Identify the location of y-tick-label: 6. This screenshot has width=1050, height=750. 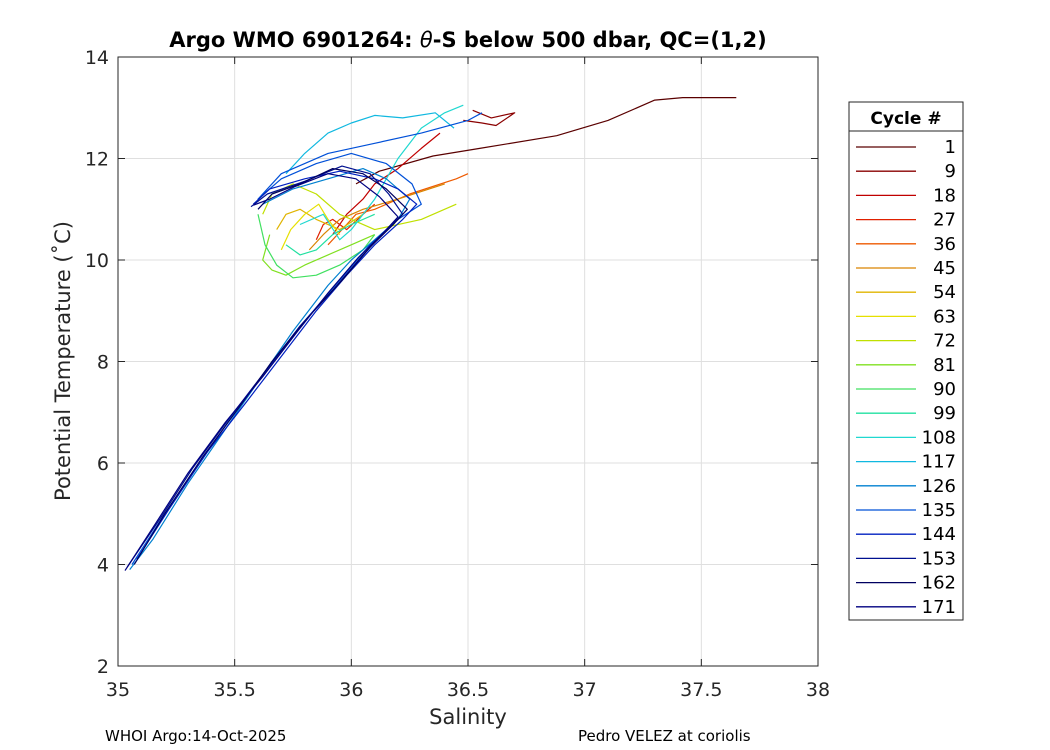
(103, 464).